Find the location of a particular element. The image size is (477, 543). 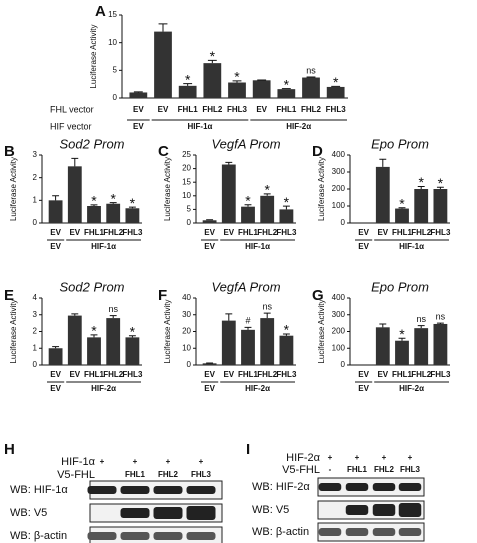

panel-letter: E is located at coordinates (9, 295).